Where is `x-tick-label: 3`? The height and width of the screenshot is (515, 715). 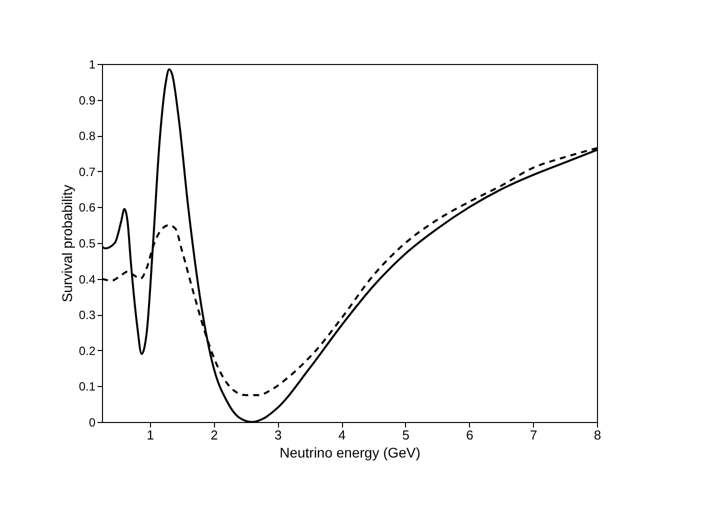
x-tick-label: 3 is located at coordinates (278, 435).